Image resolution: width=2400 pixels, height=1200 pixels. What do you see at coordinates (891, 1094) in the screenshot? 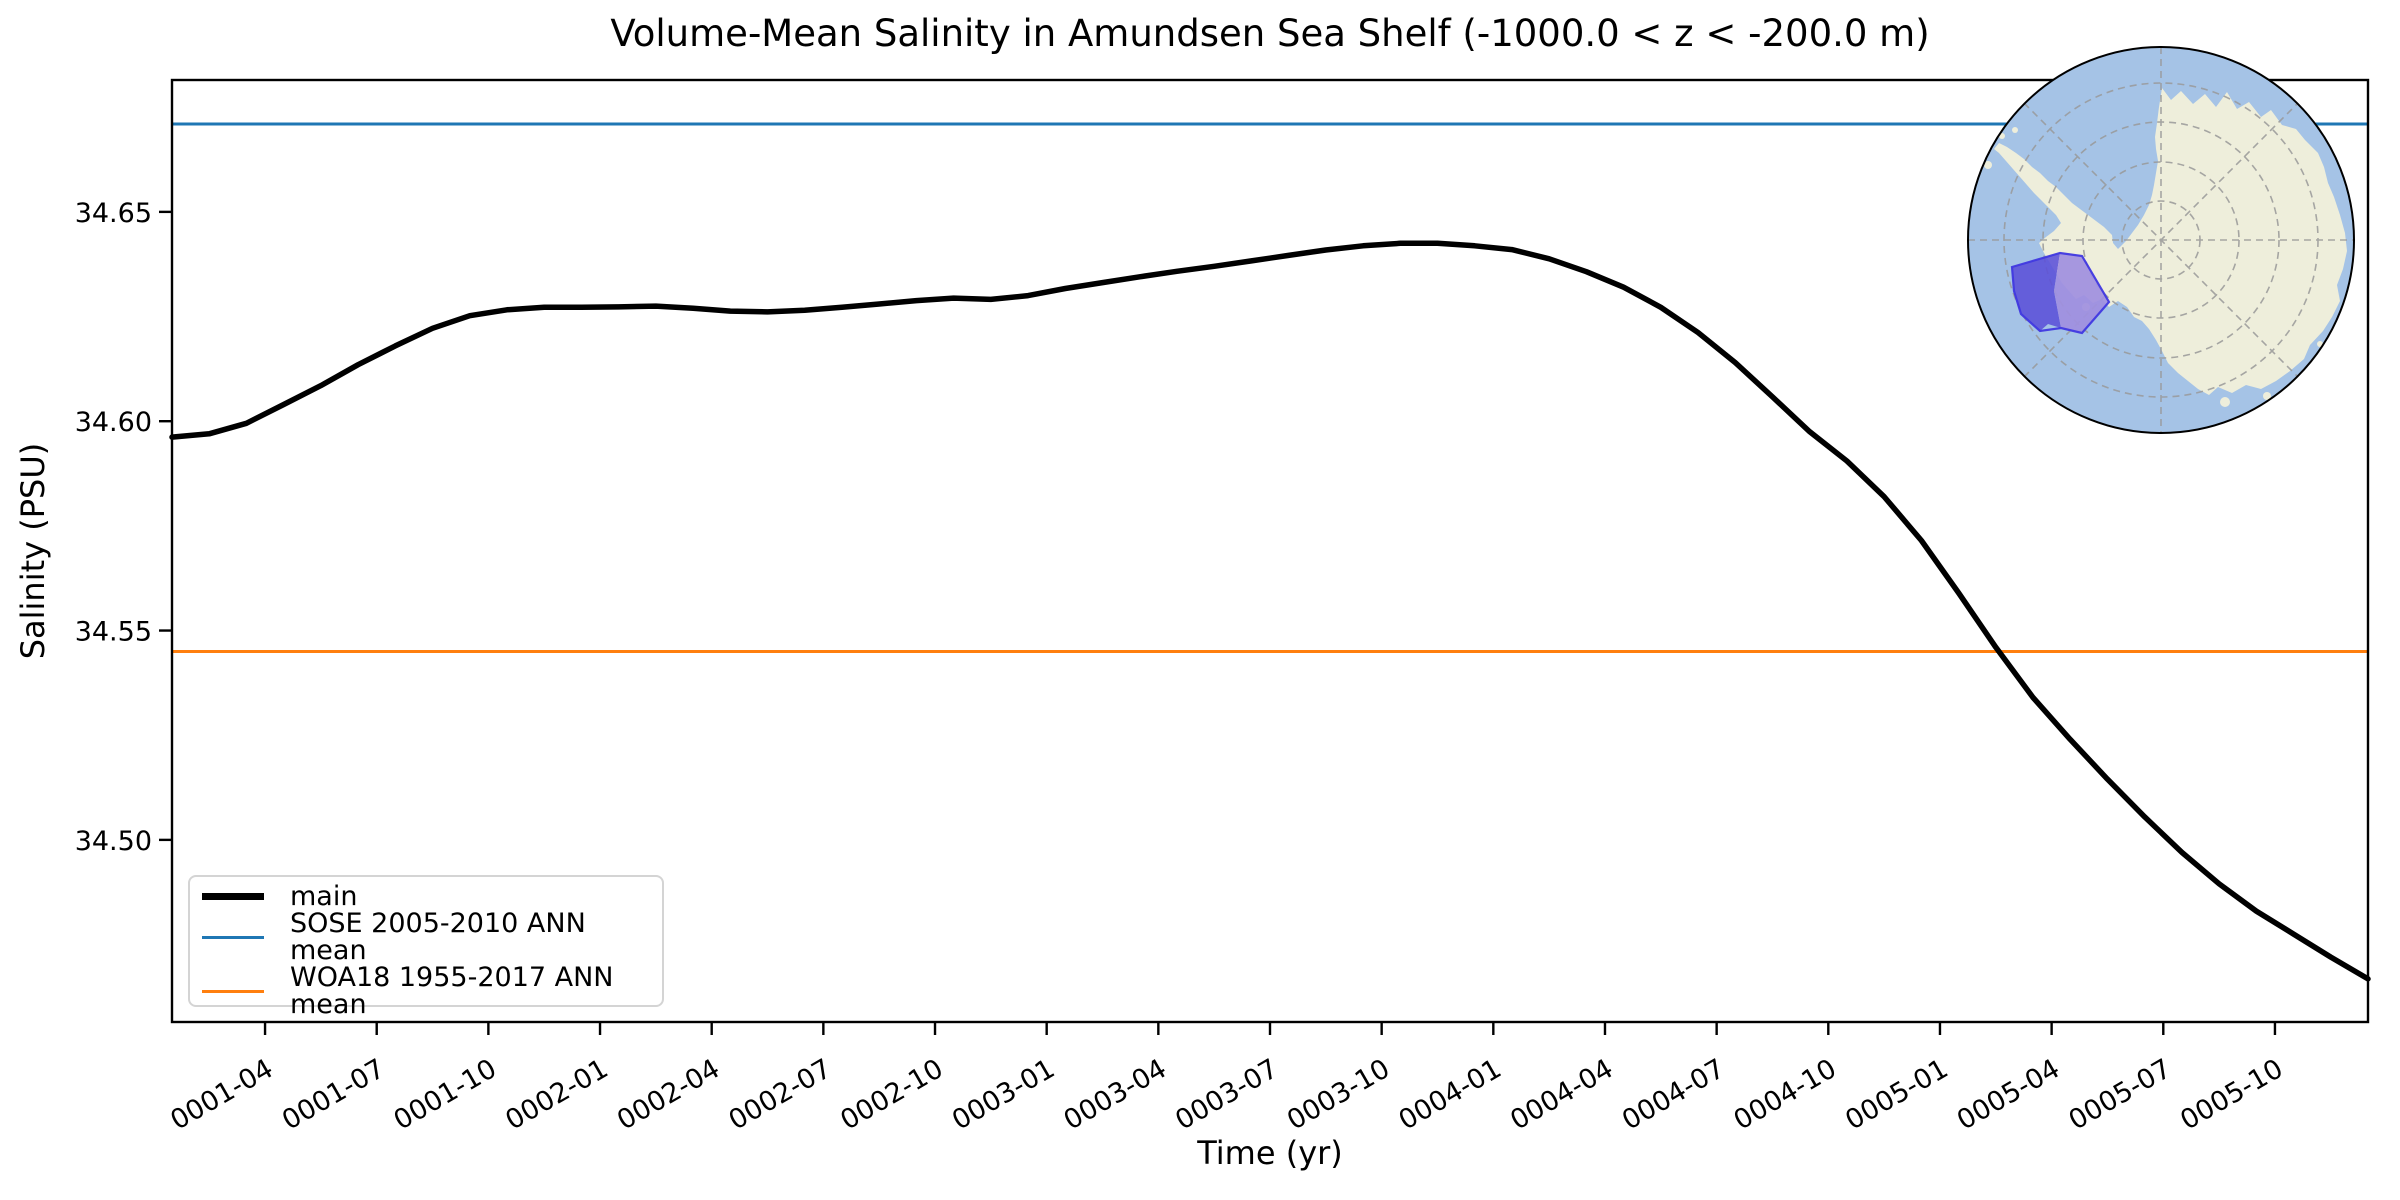
I see `x-tick-label: 0002-10` at bounding box center [891, 1094].